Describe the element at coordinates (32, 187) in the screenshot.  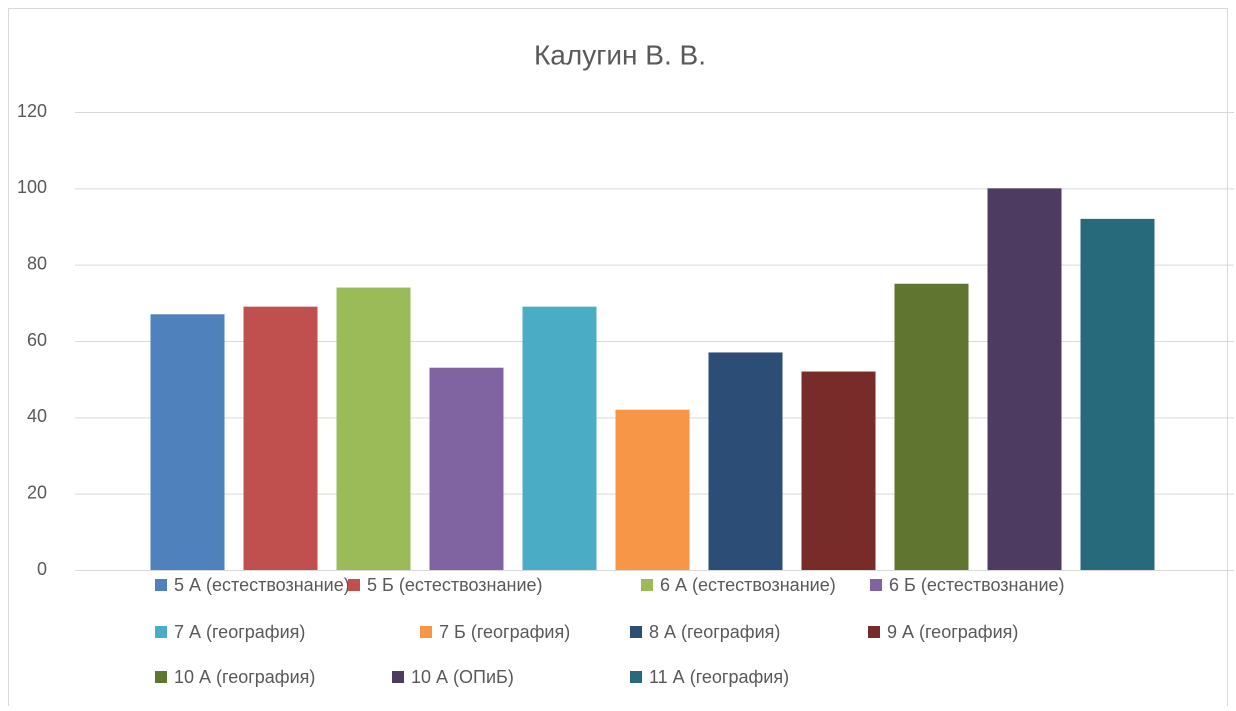
I see `y-tick-label: 100` at that location.